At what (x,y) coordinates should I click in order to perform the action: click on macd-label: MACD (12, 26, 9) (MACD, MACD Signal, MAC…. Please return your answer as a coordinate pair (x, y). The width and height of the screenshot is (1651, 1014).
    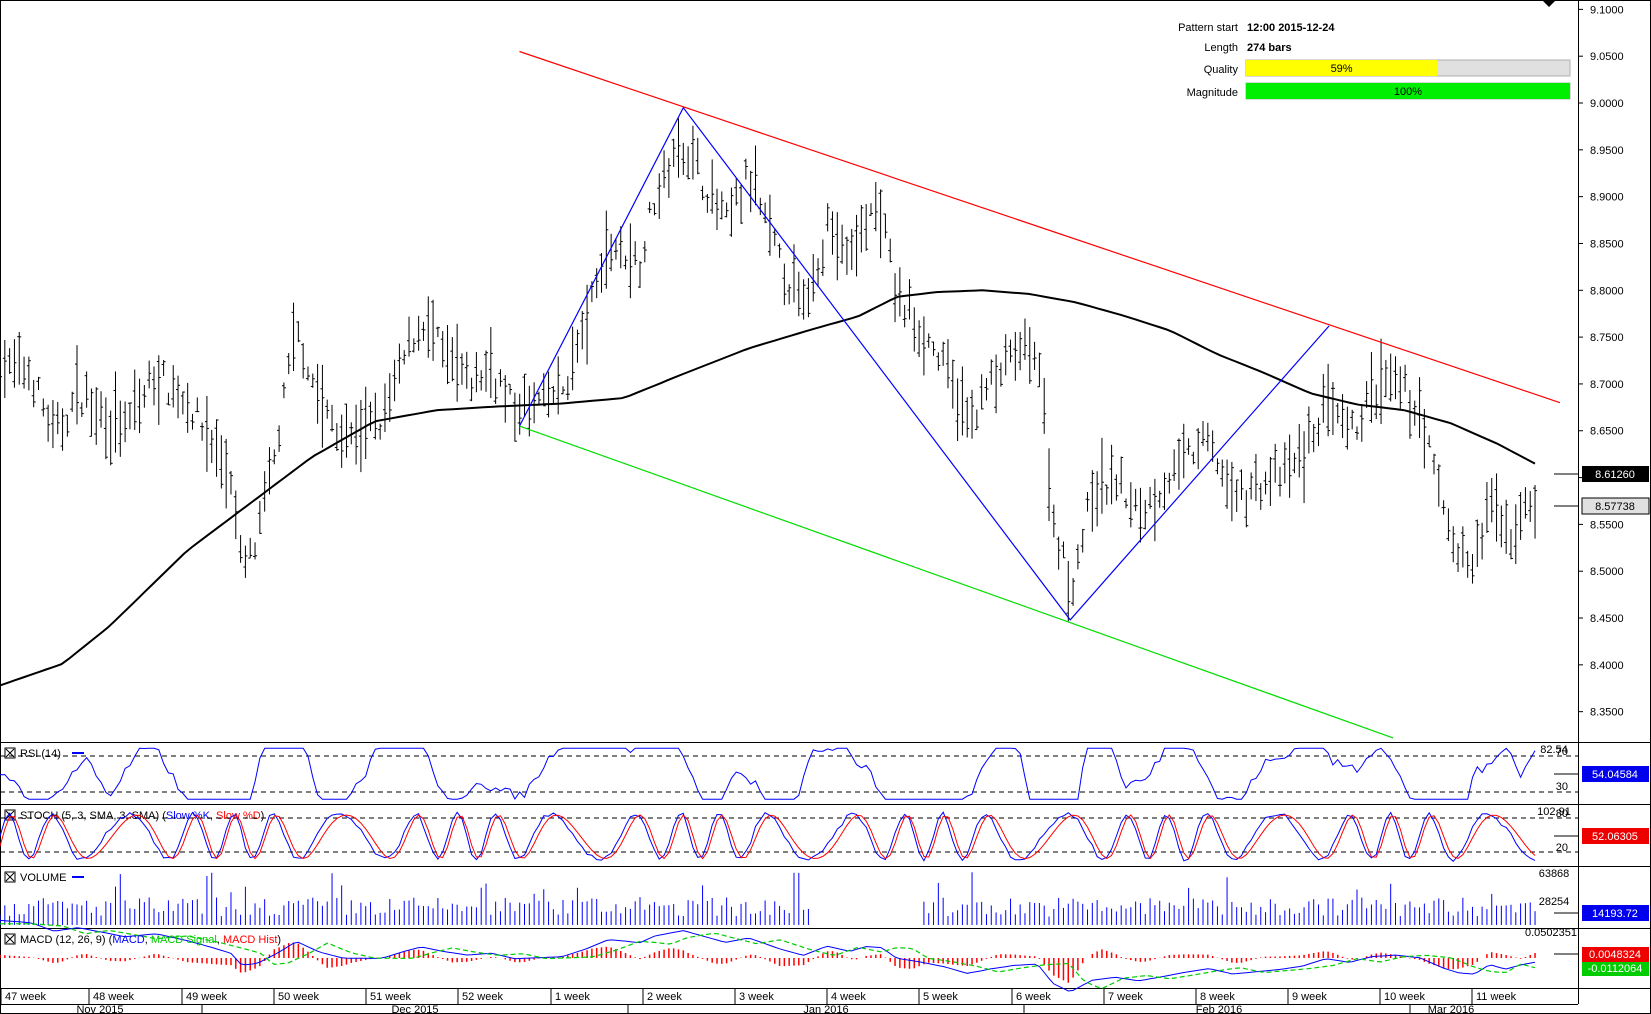
    Looking at the image, I should click on (150, 940).